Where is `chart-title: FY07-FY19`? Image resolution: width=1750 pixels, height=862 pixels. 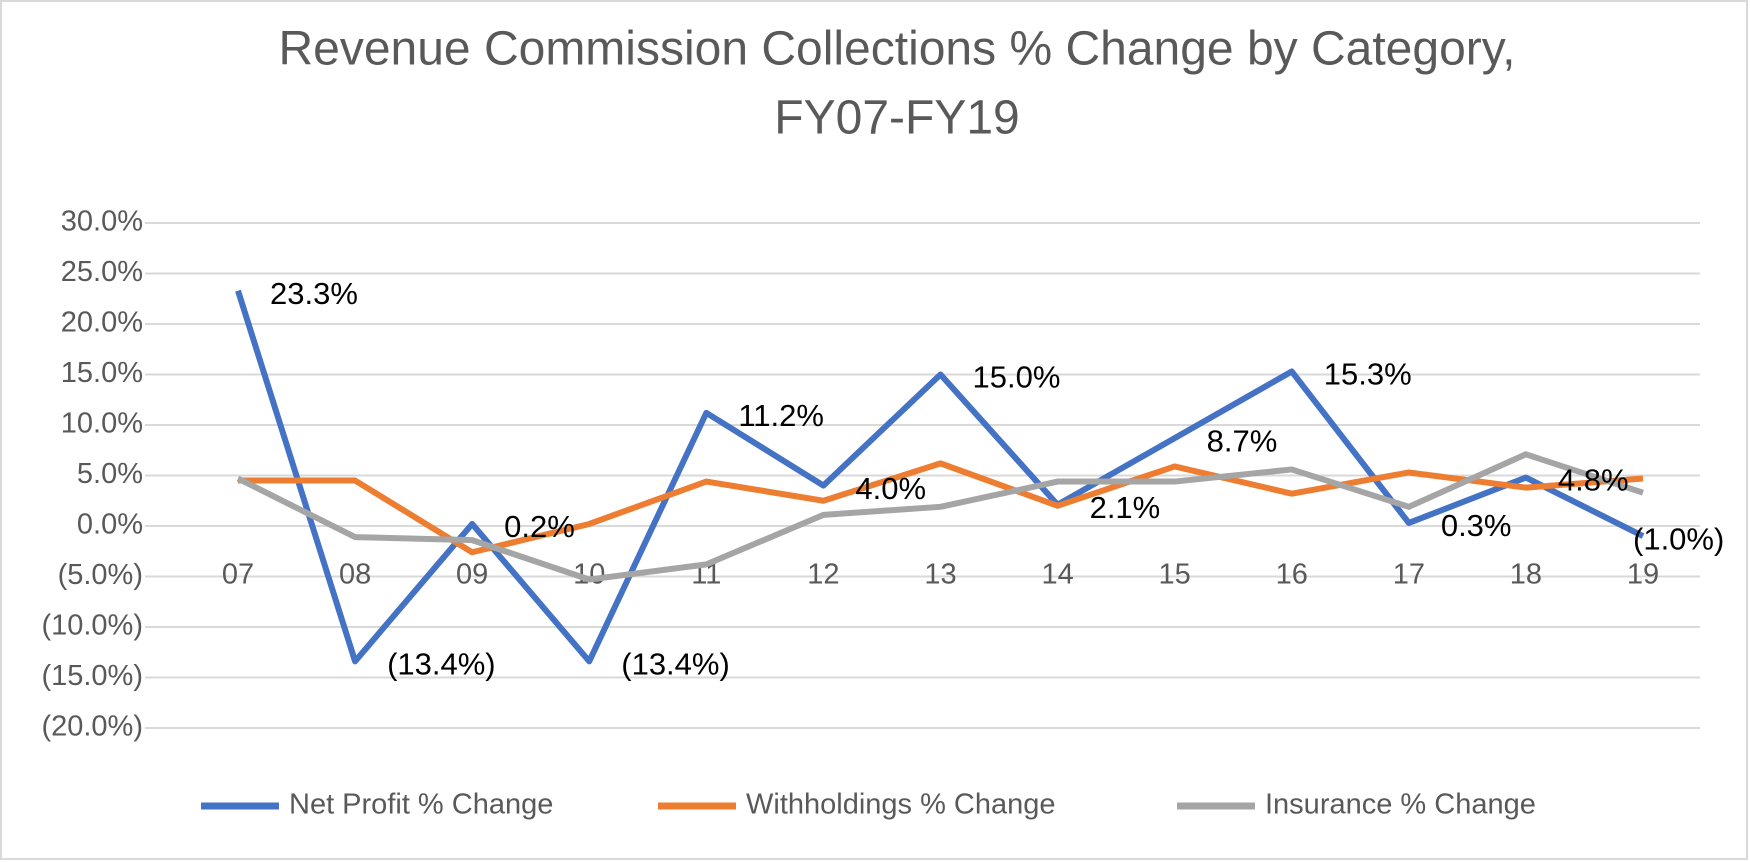 chart-title: FY07-FY19 is located at coordinates (896, 118).